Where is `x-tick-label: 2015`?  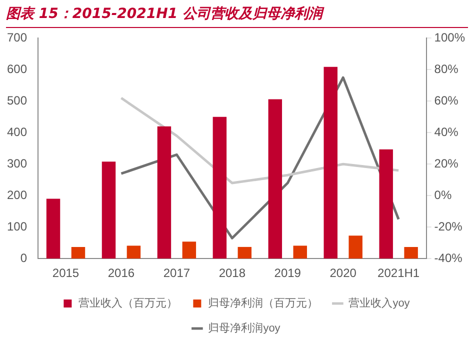 x-tick-label: 2015 is located at coordinates (66, 273).